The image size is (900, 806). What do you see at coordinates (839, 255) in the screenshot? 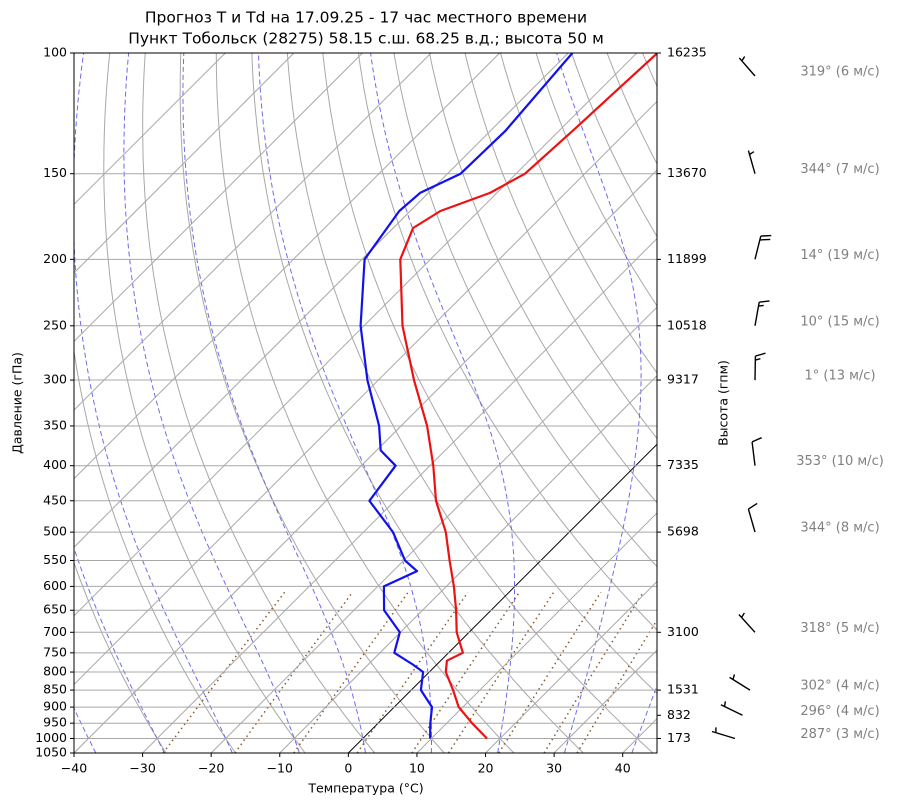
I see `wind-label: 14° (19 м/с)` at bounding box center [839, 255].